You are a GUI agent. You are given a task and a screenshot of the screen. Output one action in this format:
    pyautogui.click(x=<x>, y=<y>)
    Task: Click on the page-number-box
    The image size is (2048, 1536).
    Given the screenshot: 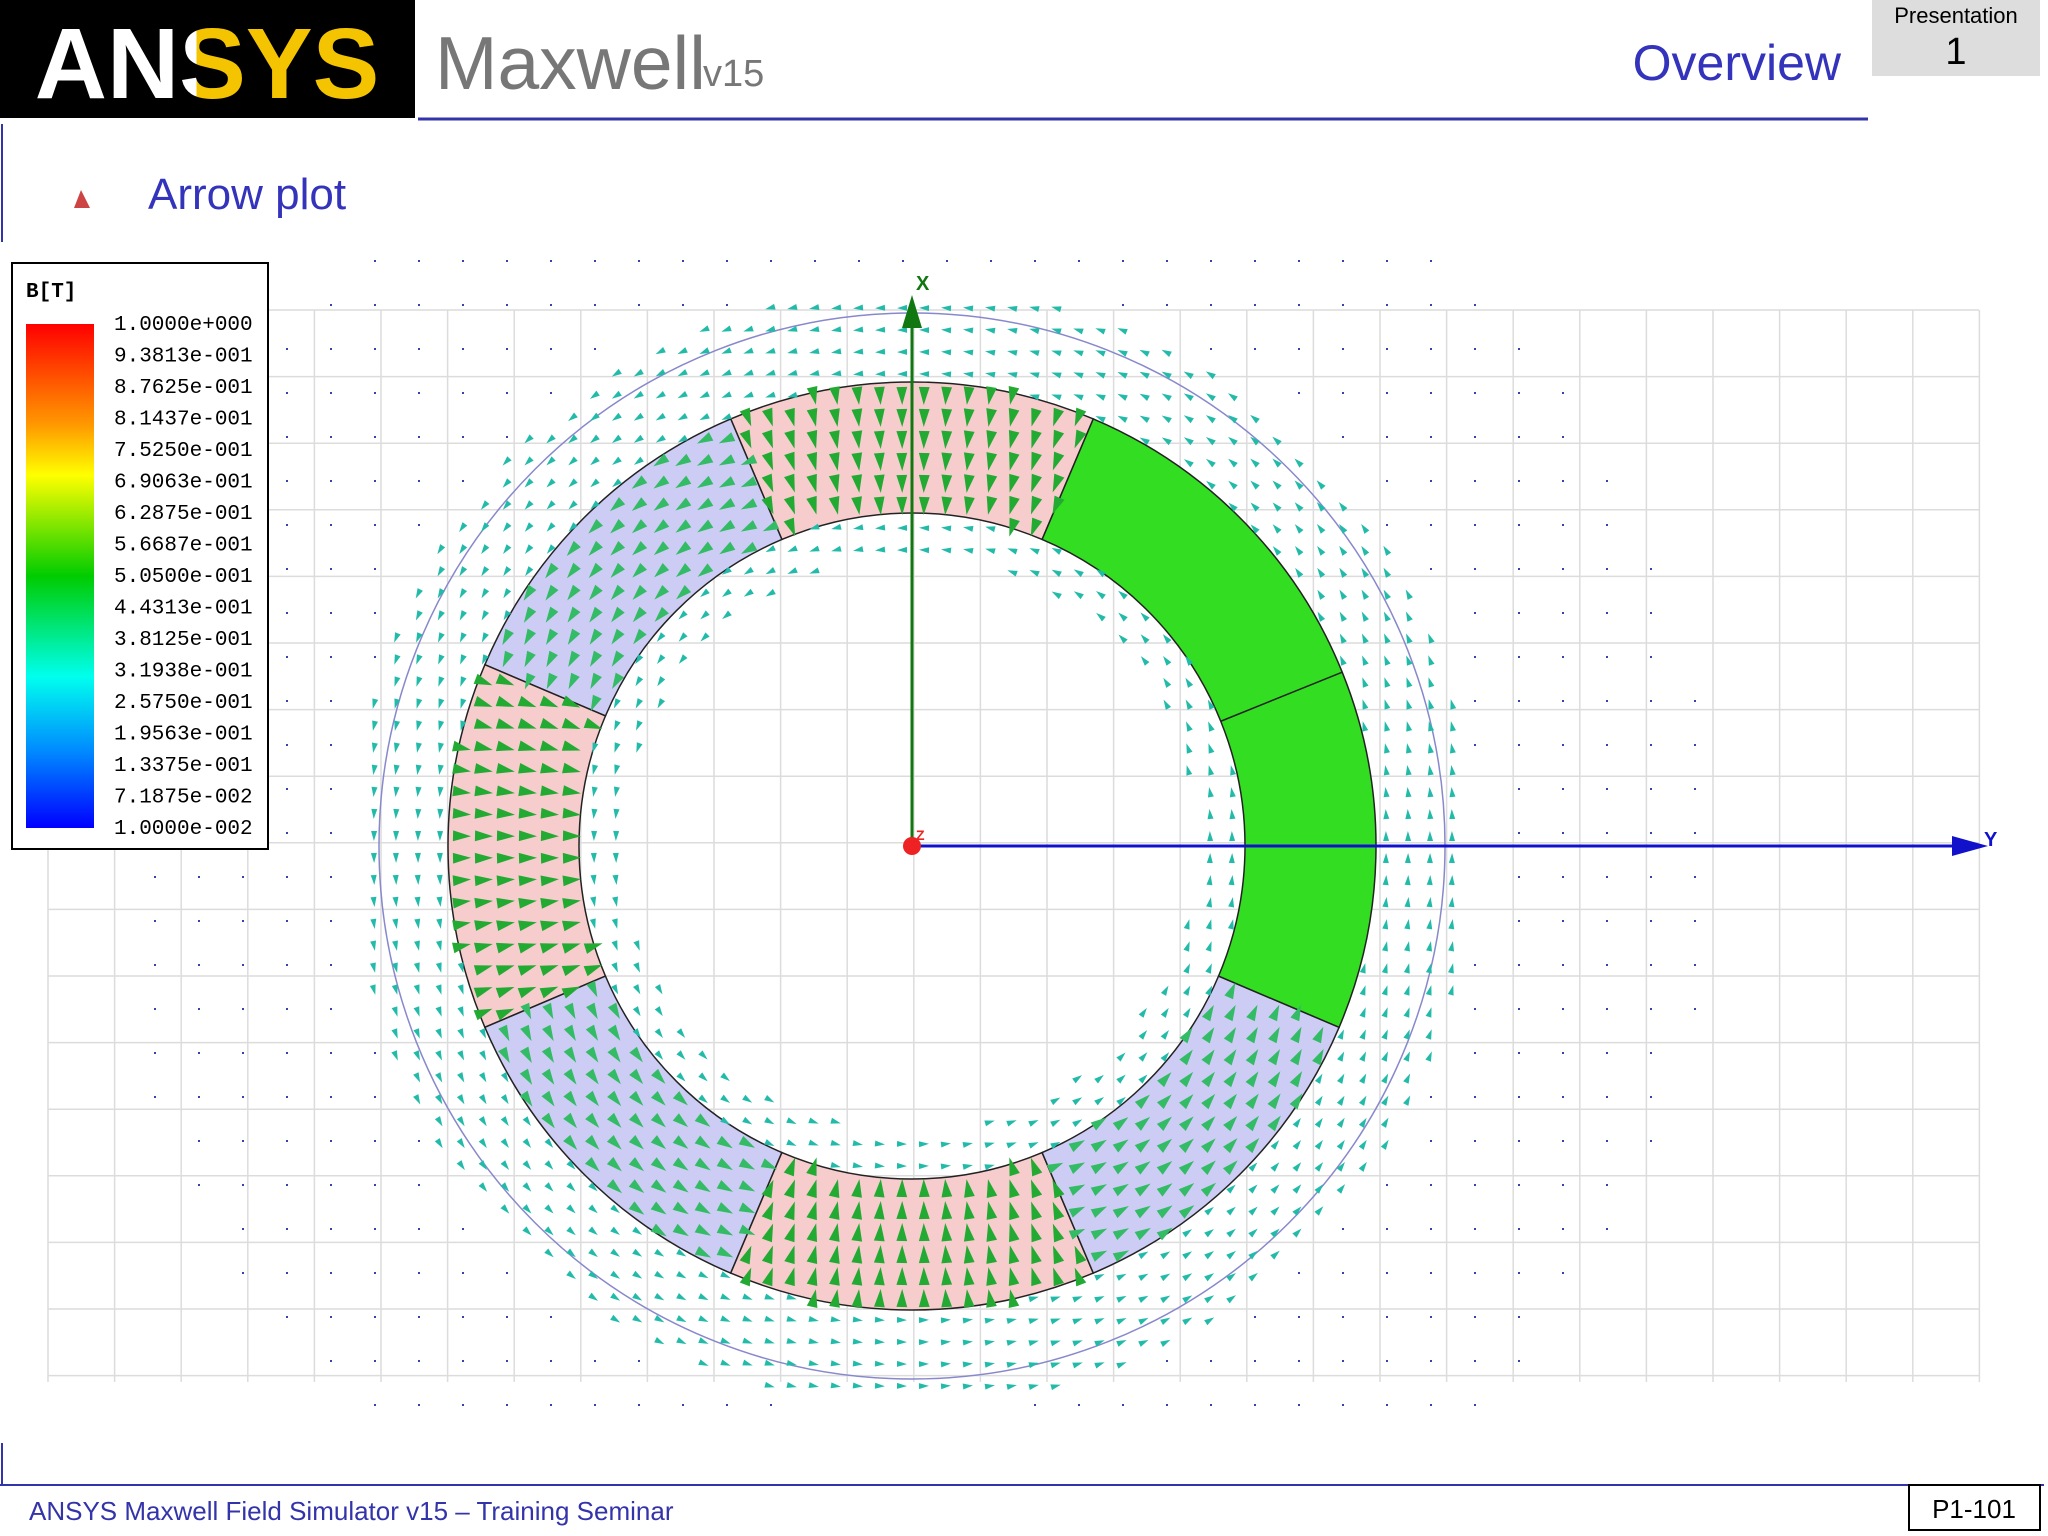 What is the action you would take?
    pyautogui.click(x=1974, y=1507)
    